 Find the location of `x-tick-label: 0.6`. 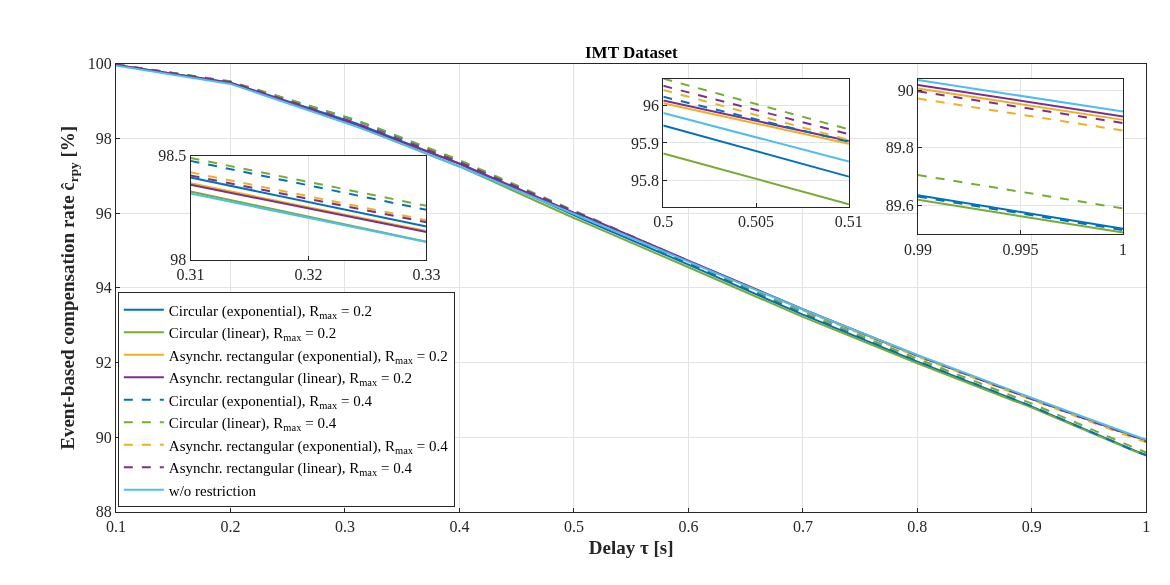

x-tick-label: 0.6 is located at coordinates (688, 527).